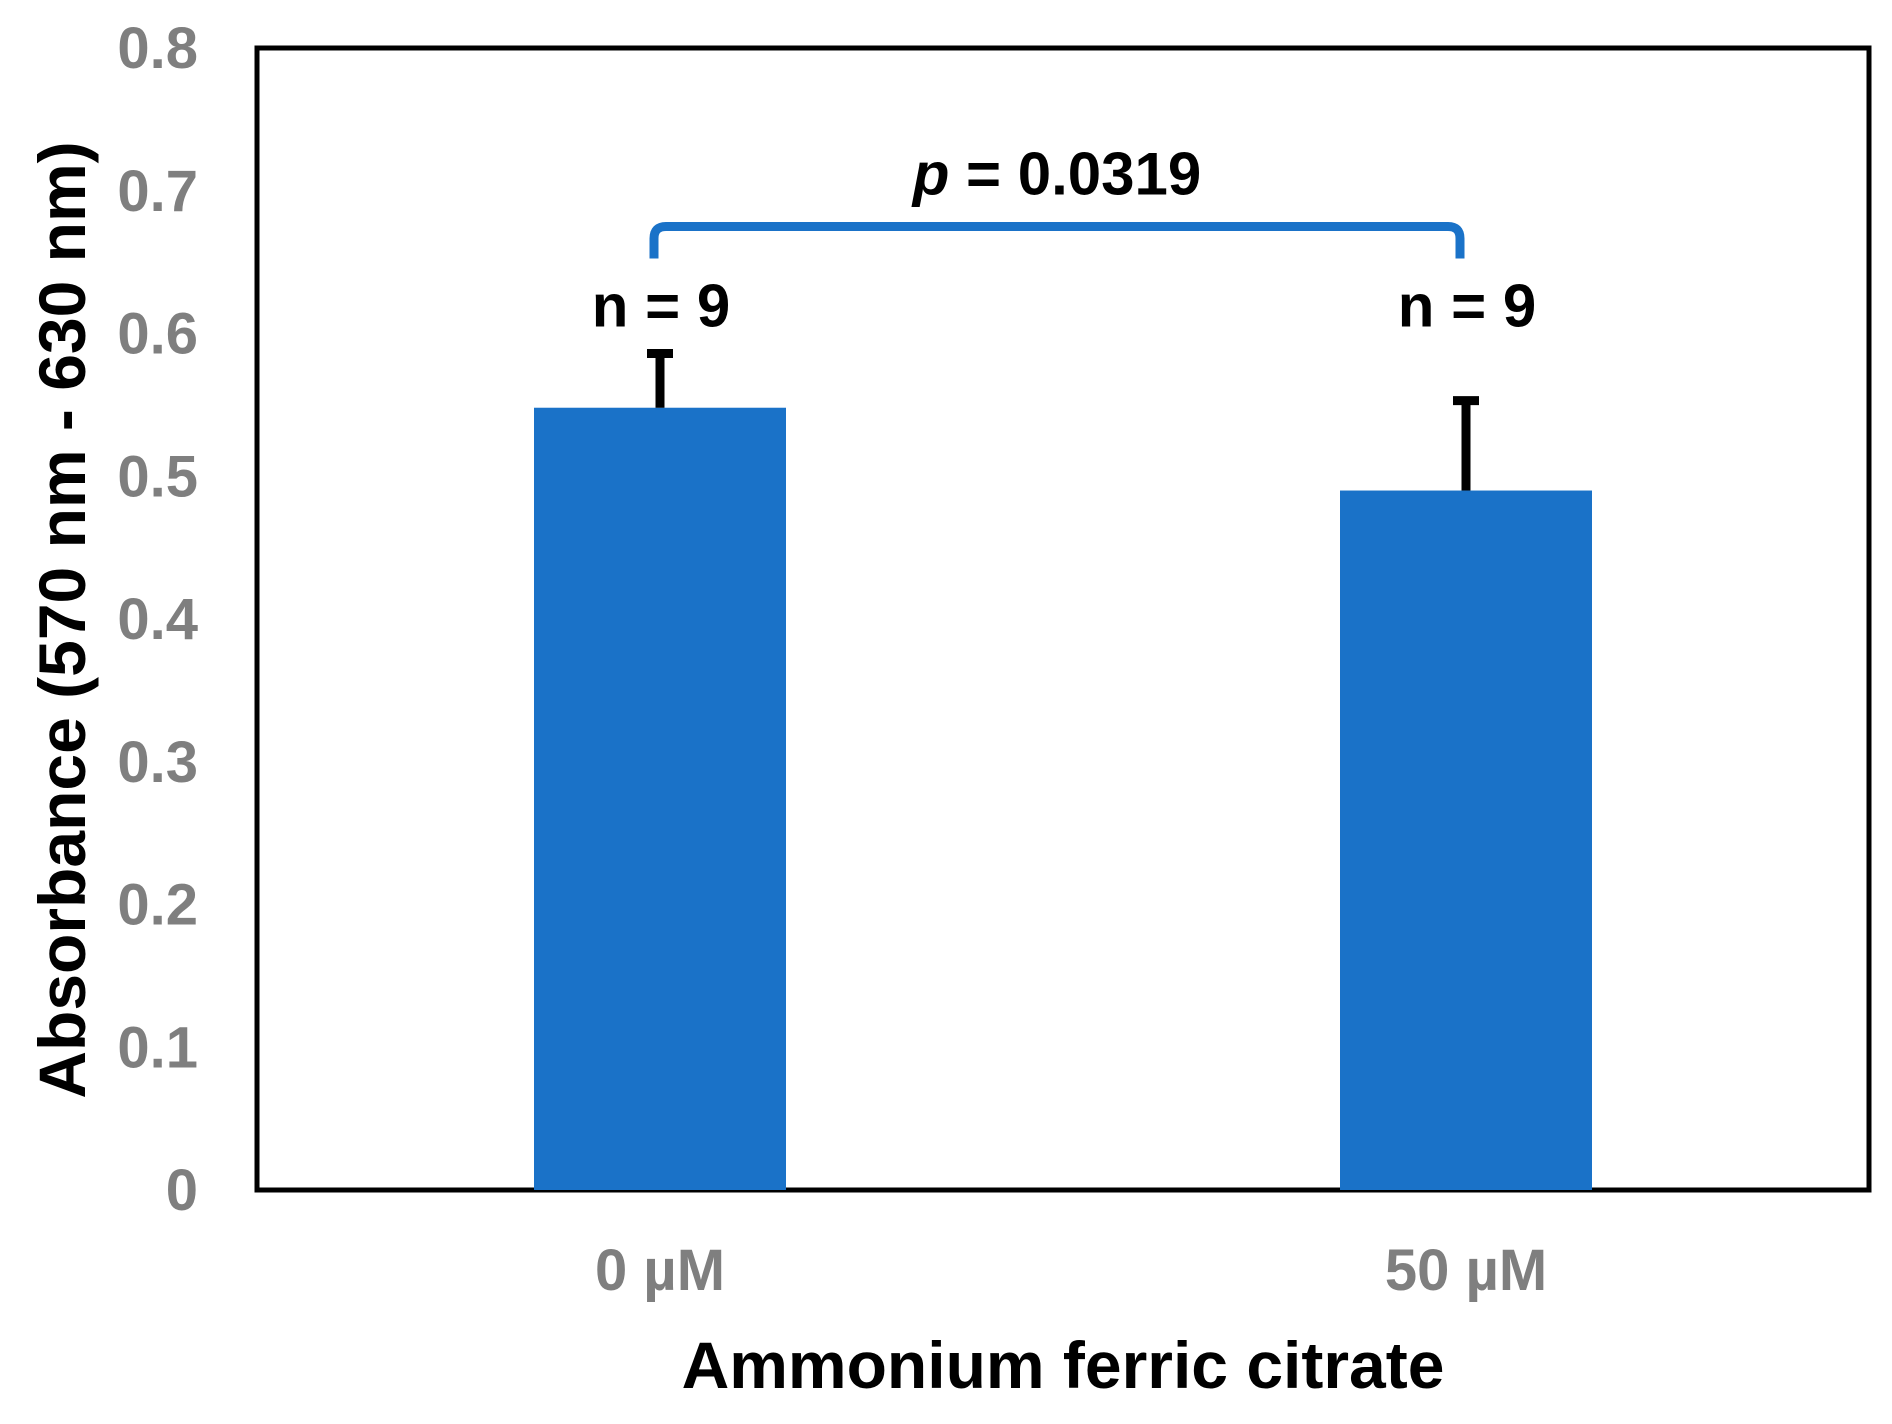 The image size is (1892, 1424). I want to click on y-tick-label: 0.2, so click(157, 905).